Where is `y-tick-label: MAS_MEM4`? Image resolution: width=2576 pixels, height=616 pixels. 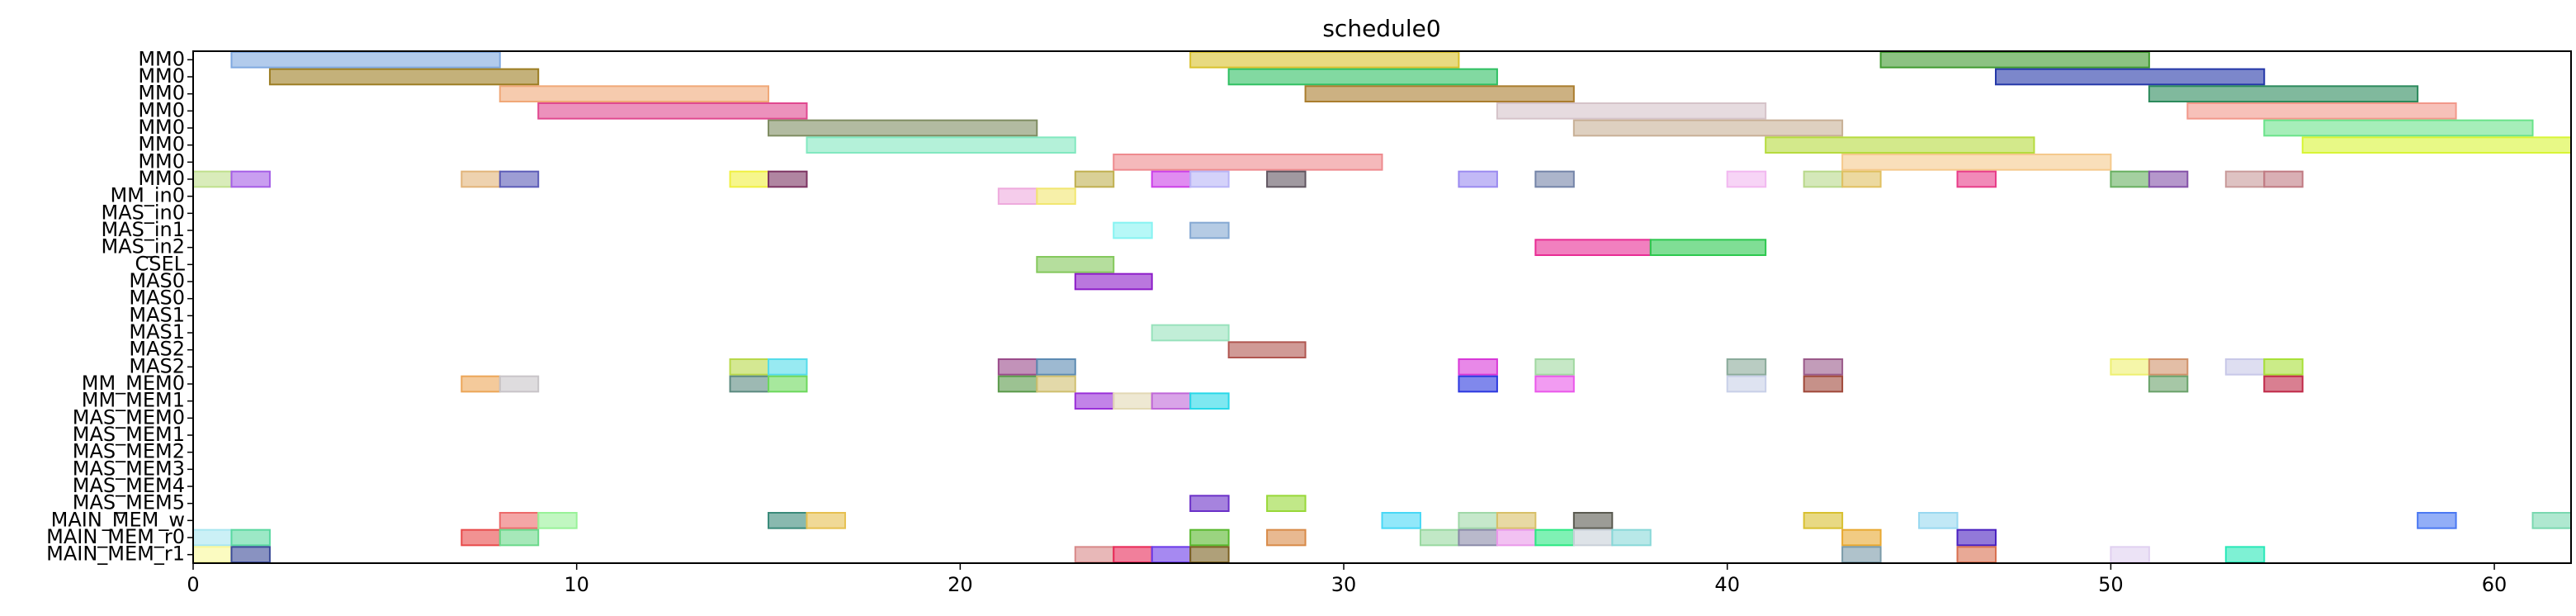
y-tick-label: MAS_MEM4 is located at coordinates (129, 486).